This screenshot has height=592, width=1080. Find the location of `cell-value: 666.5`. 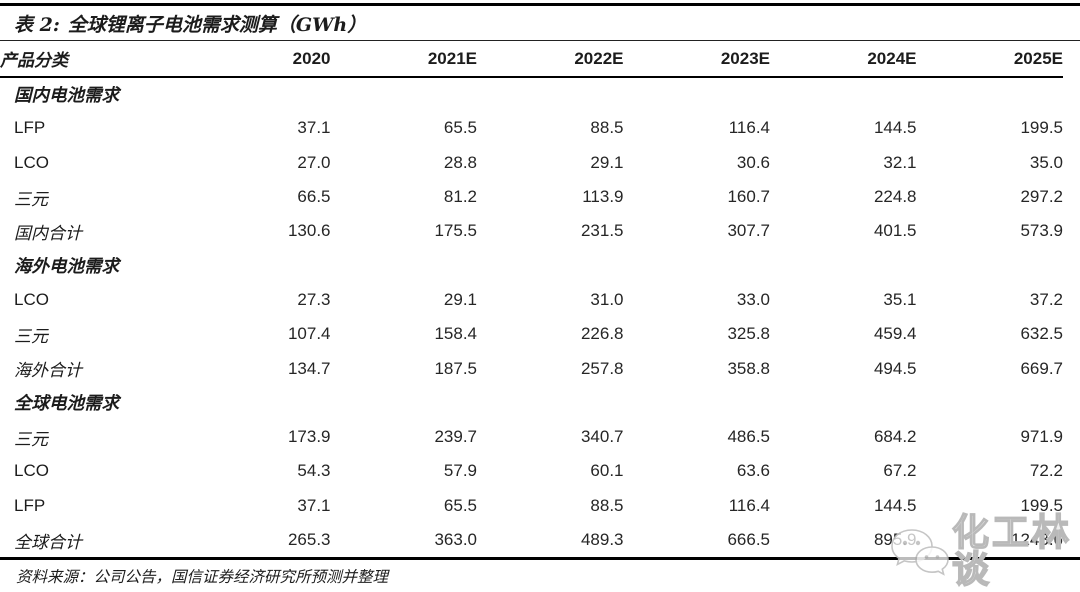

cell-value: 666.5 is located at coordinates (748, 539).